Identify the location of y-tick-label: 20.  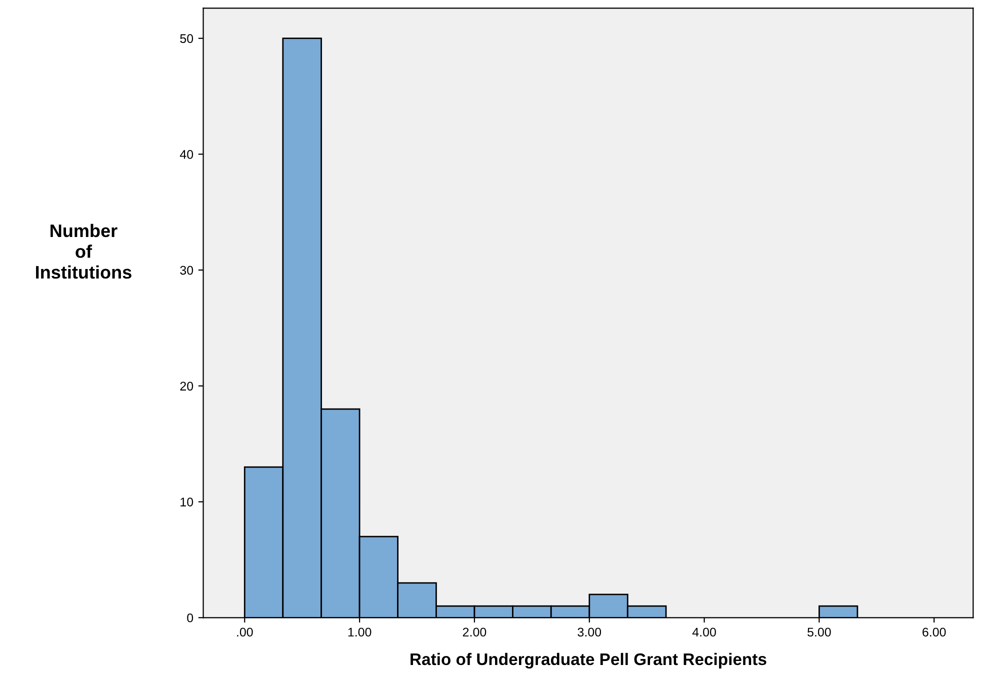
(187, 386).